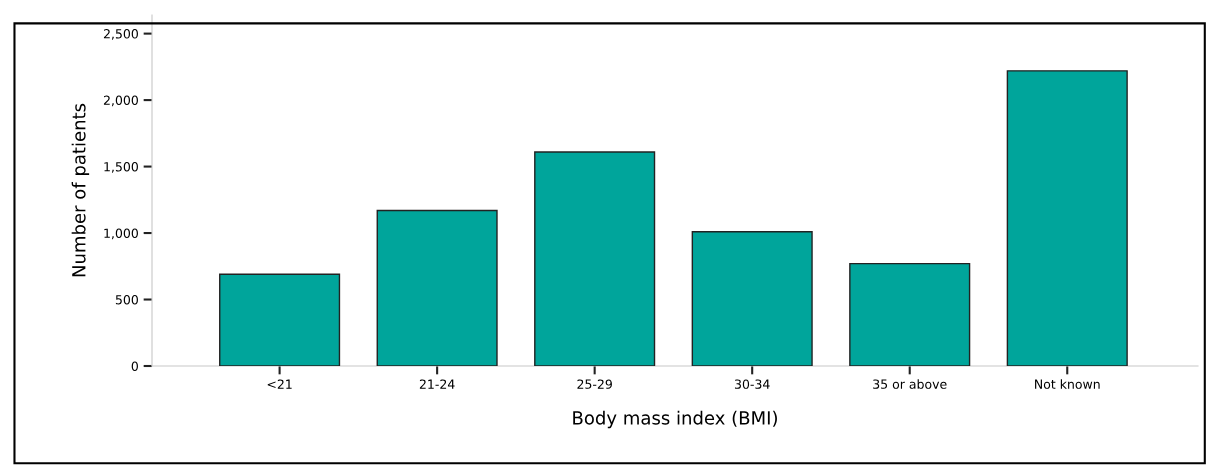 The height and width of the screenshot is (468, 1206). What do you see at coordinates (675, 419) in the screenshot?
I see `x-axis-title: Body mass index (BMI)` at bounding box center [675, 419].